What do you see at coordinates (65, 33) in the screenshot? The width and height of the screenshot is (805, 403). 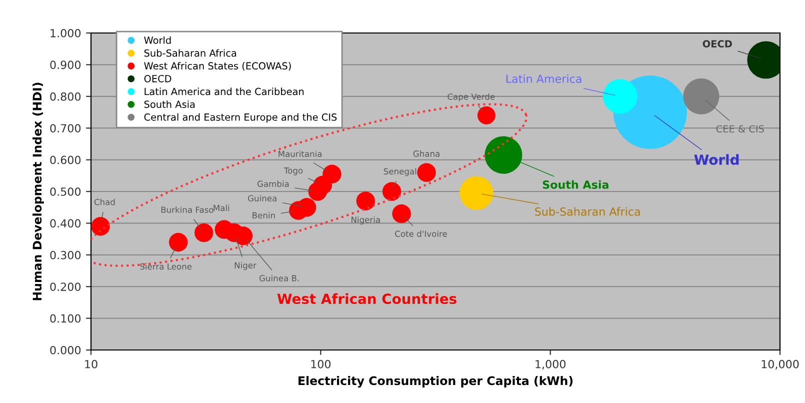 I see `y-tick-label: 1.000` at bounding box center [65, 33].